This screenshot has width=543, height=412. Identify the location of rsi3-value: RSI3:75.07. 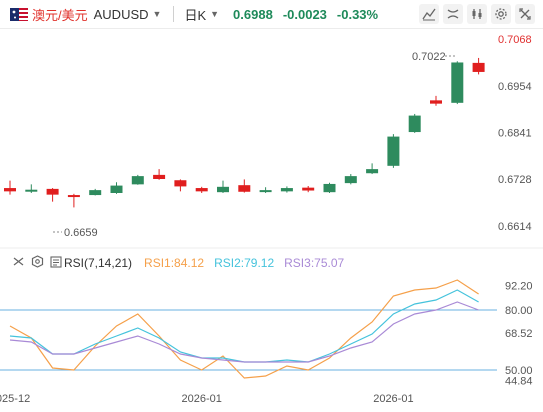
(314, 263).